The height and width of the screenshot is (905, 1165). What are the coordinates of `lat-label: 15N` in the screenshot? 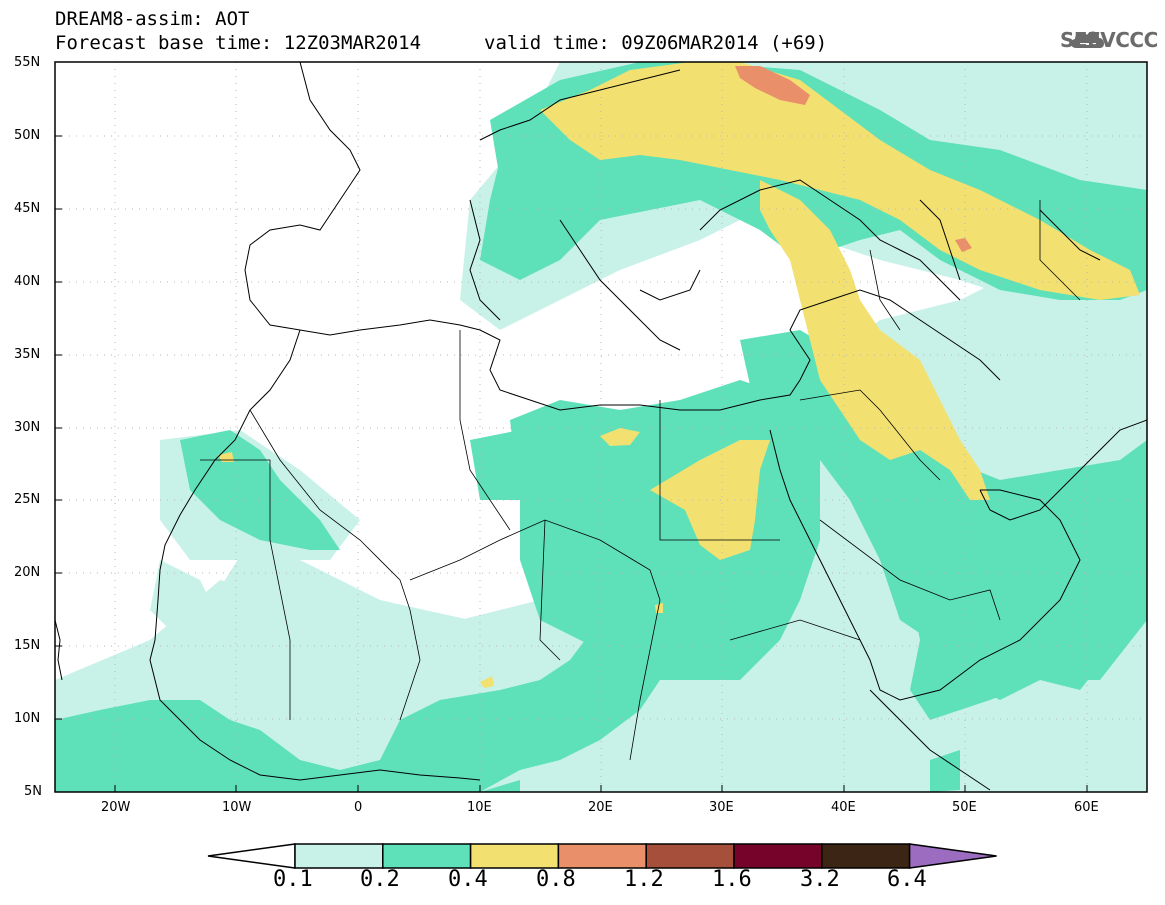 It's located at (27, 645).